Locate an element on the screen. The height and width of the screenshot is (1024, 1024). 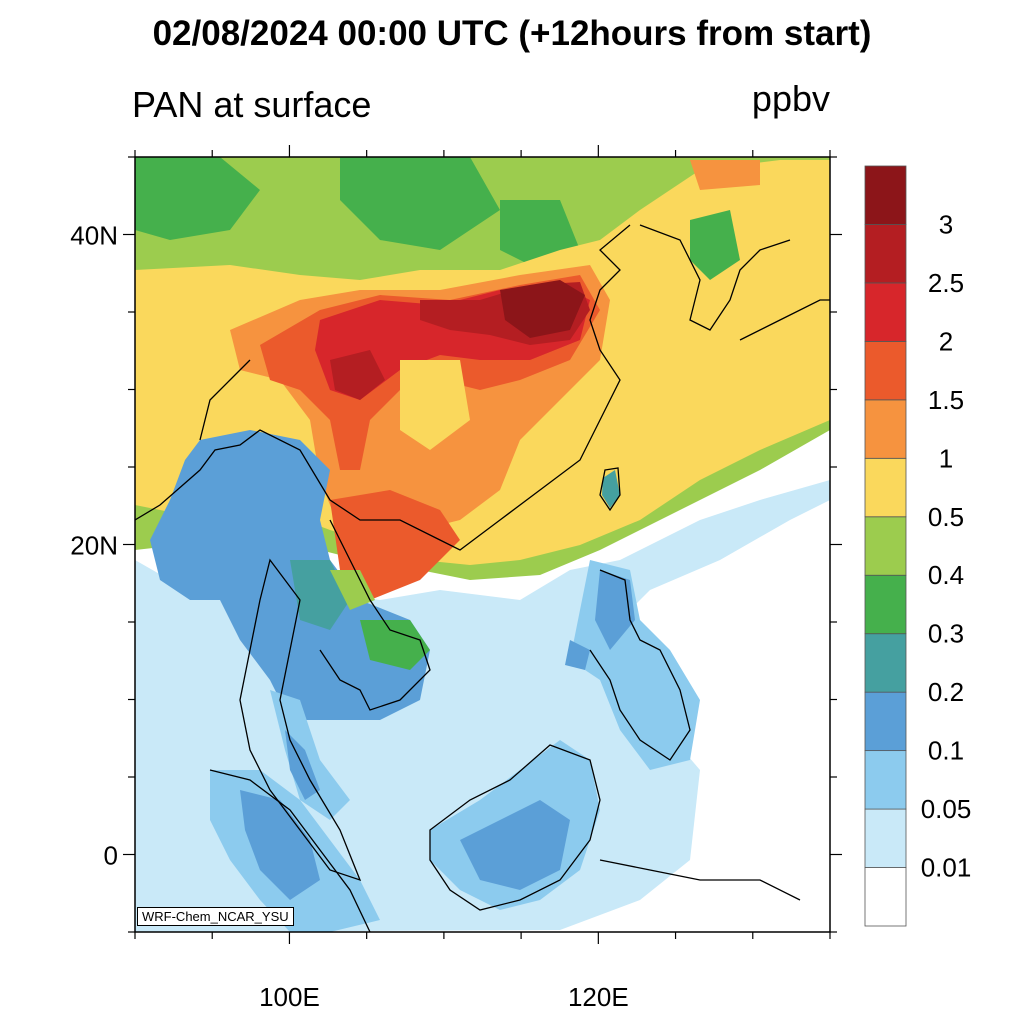
colorbar-label: 1.5 is located at coordinates (946, 400).